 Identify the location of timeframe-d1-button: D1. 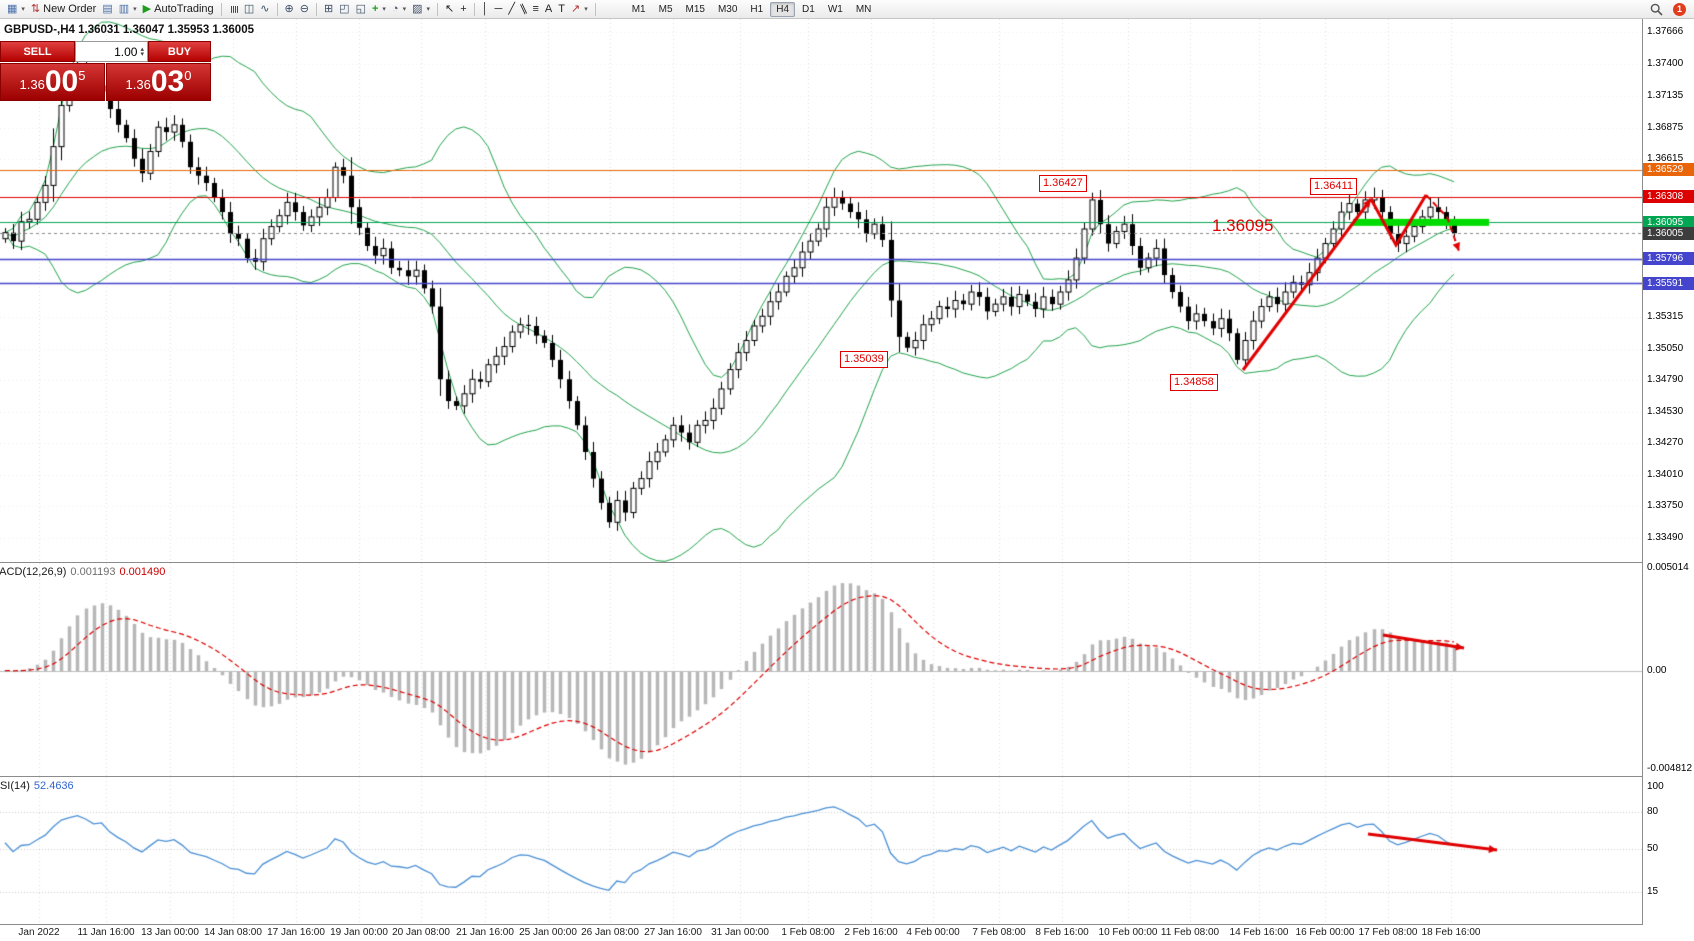
(808, 9).